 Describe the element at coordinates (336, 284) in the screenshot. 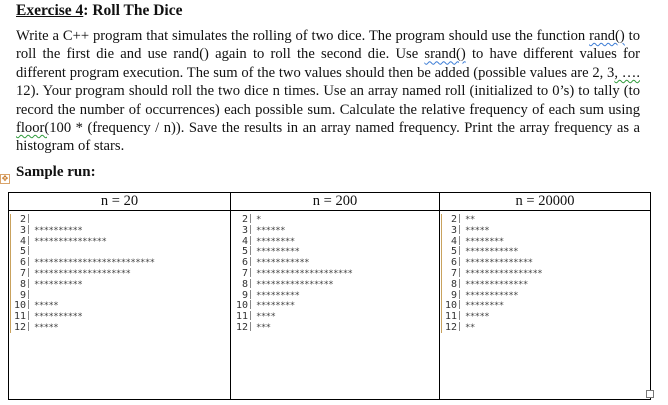

I see `histogram-row: 8 ****************` at that location.